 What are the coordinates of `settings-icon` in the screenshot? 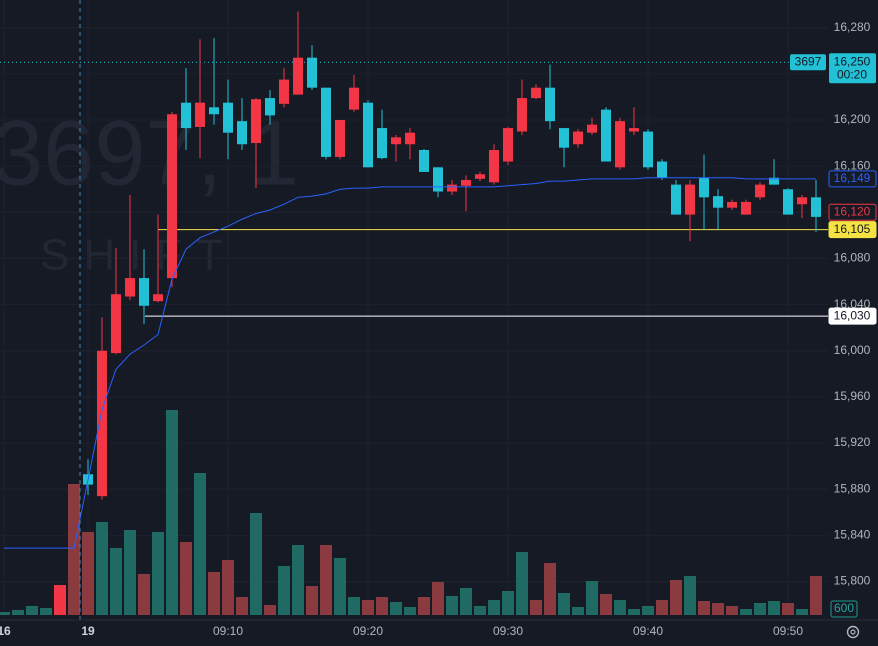 It's located at (853, 632).